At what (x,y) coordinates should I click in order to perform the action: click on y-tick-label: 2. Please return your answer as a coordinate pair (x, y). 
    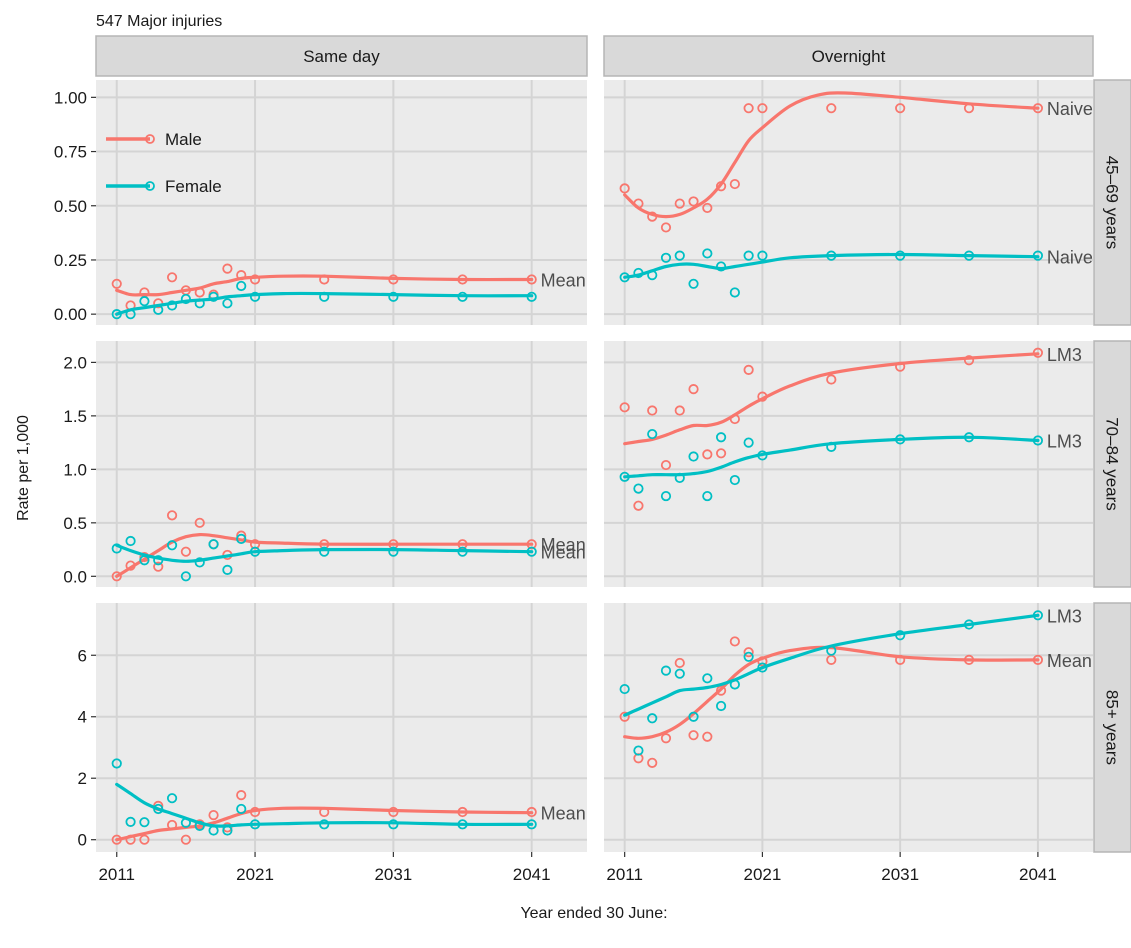
    Looking at the image, I should click on (82, 778).